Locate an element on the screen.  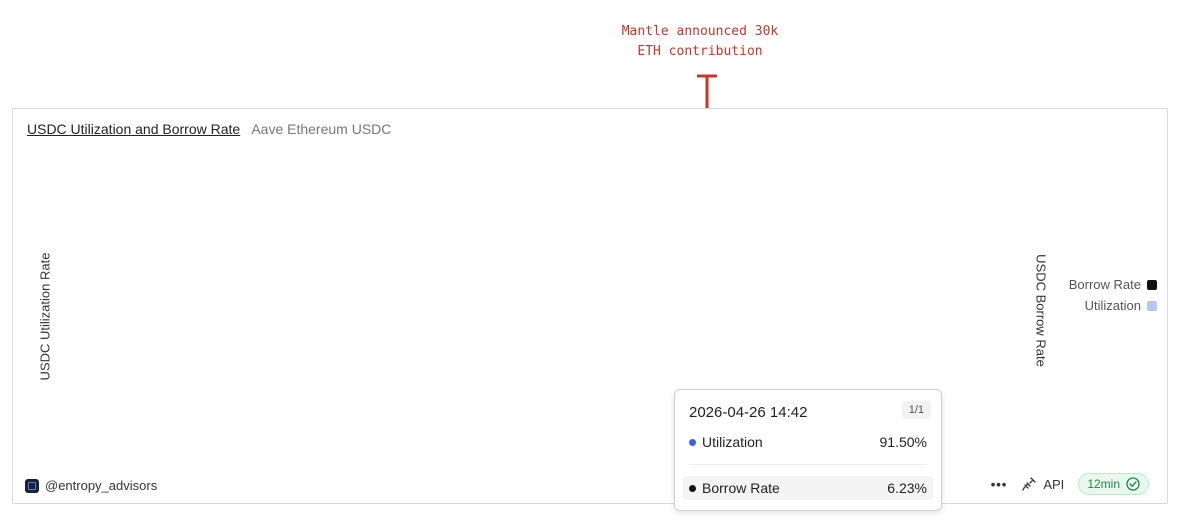
legend-item-utilization: Utilization is located at coordinates (1113, 305).